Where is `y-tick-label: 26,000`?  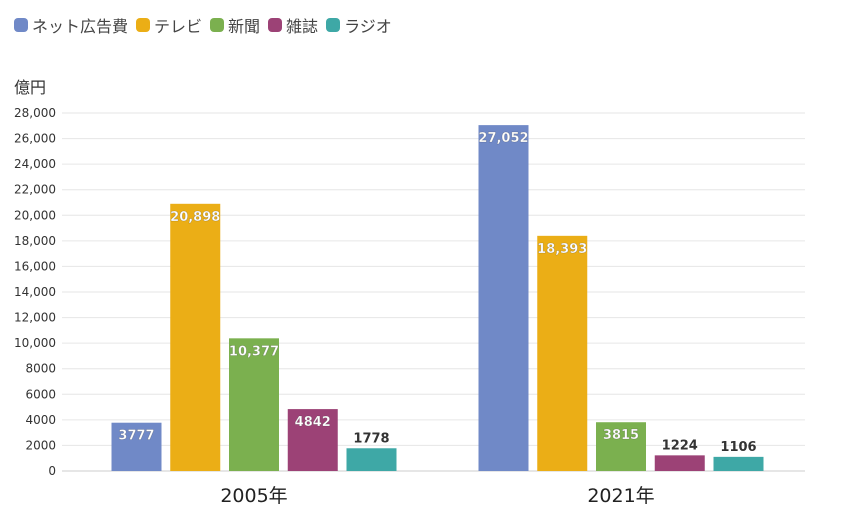 y-tick-label: 26,000 is located at coordinates (35, 139).